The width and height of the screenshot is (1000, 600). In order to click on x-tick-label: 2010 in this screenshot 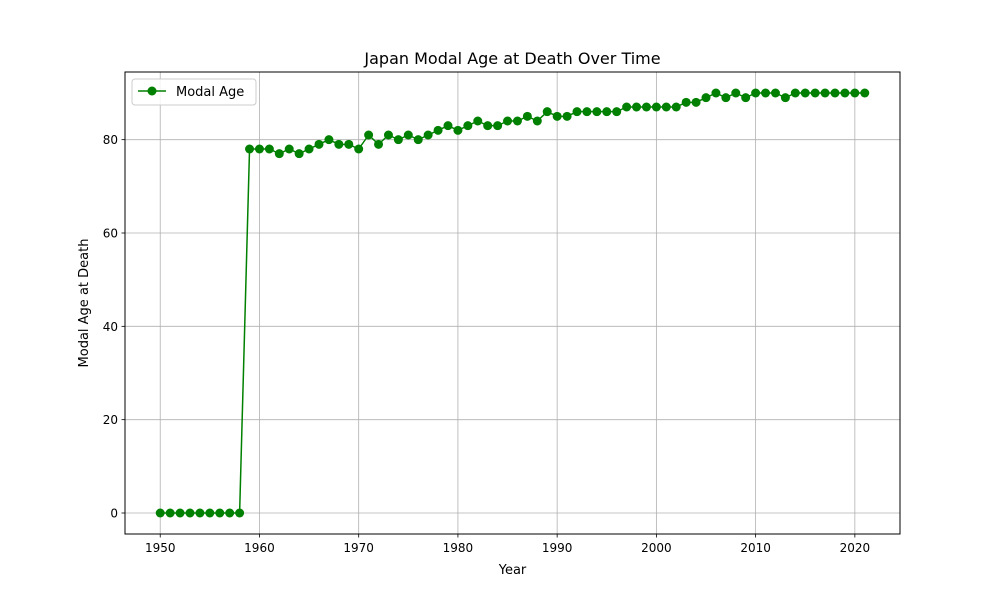, I will do `click(755, 548)`.